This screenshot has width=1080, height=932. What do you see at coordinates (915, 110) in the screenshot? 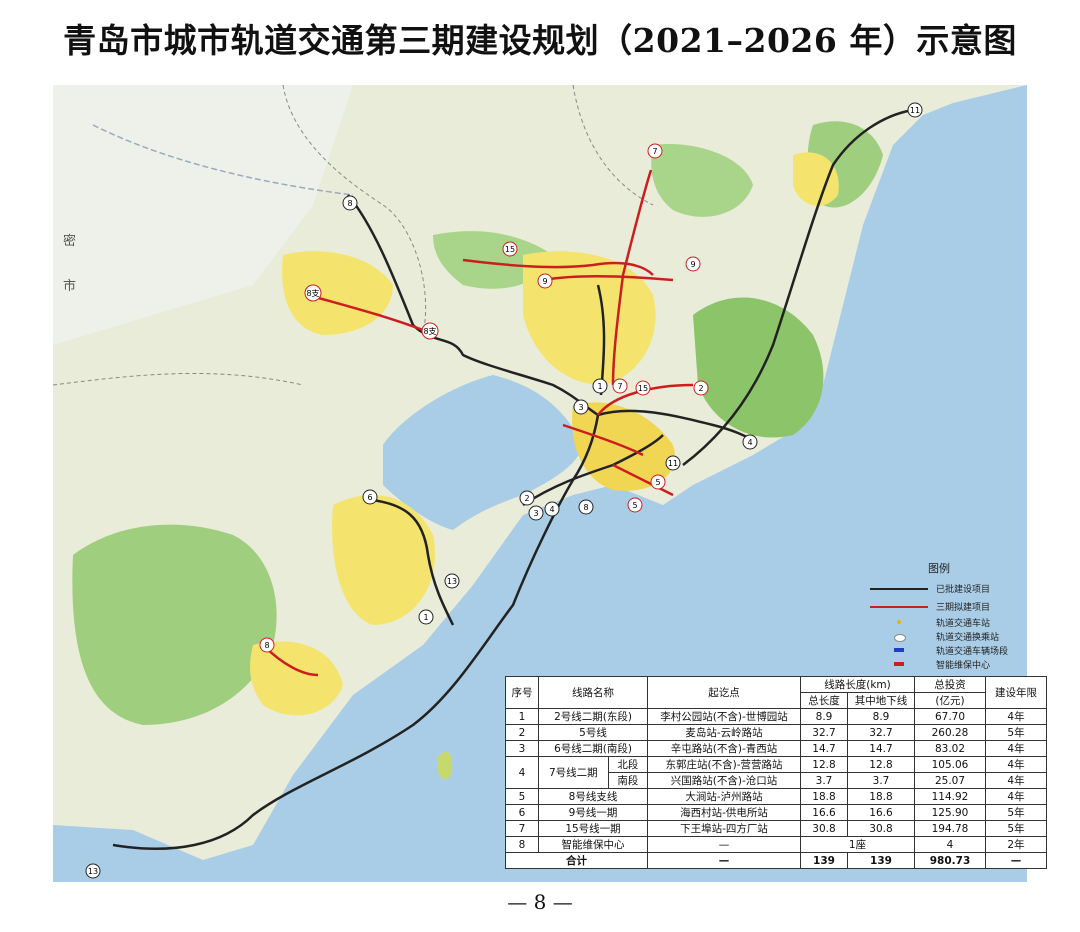
I see `badge-11-north: 11` at bounding box center [915, 110].